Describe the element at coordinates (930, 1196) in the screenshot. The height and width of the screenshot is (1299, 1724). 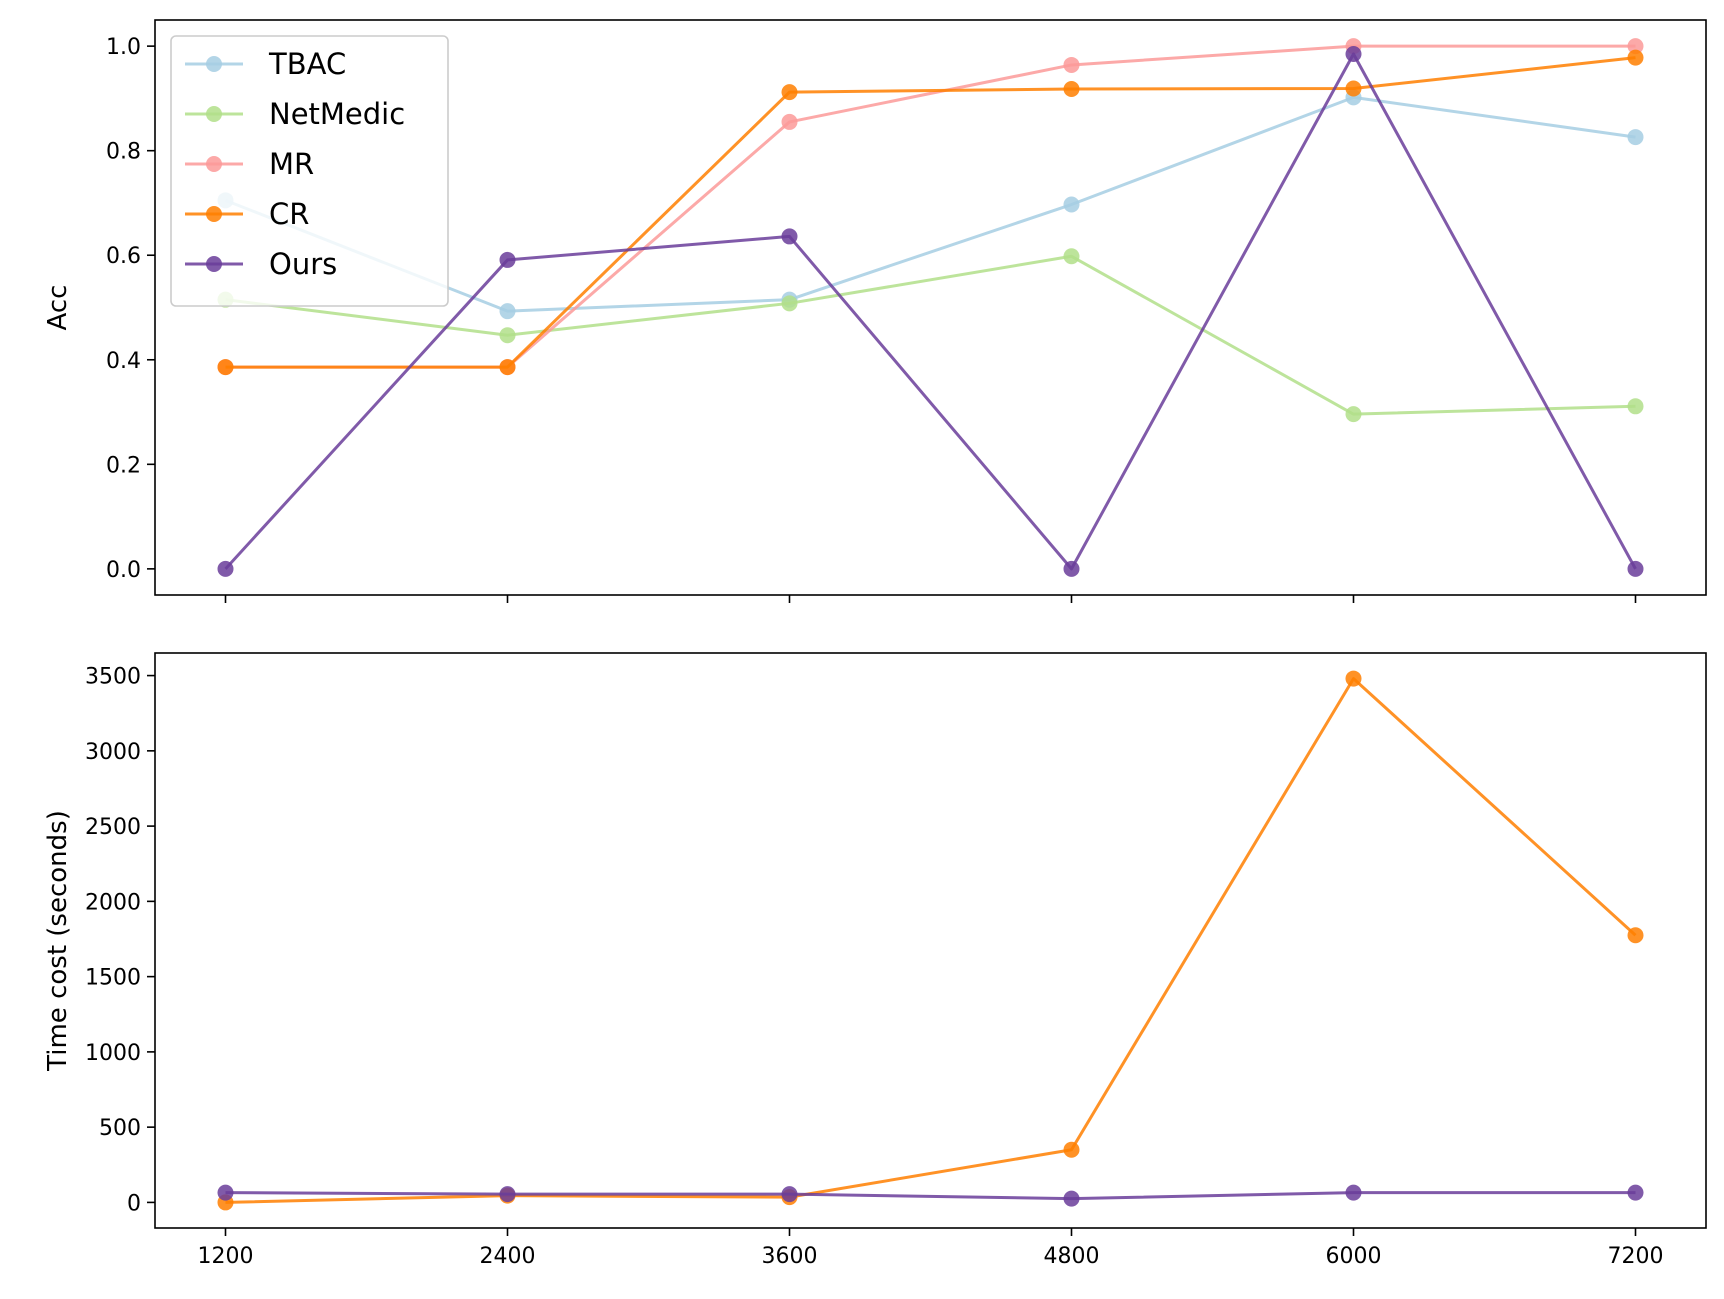
I see `series-line-ours` at that location.